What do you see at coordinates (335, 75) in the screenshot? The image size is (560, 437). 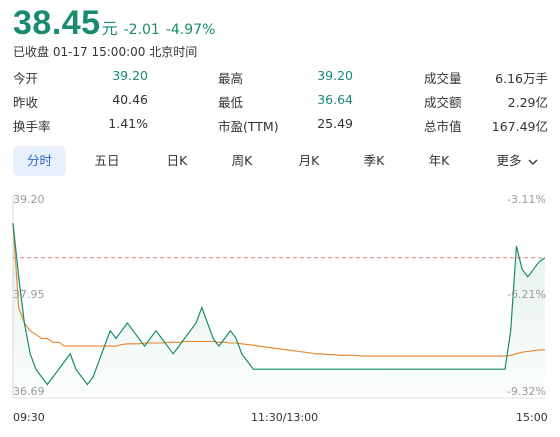 I see `stat-value-high: 39.20` at bounding box center [335, 75].